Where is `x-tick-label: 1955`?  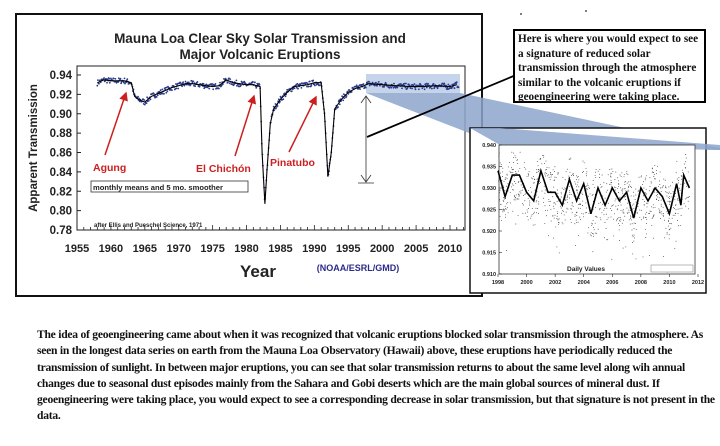 x-tick-label: 1955 is located at coordinates (77, 249).